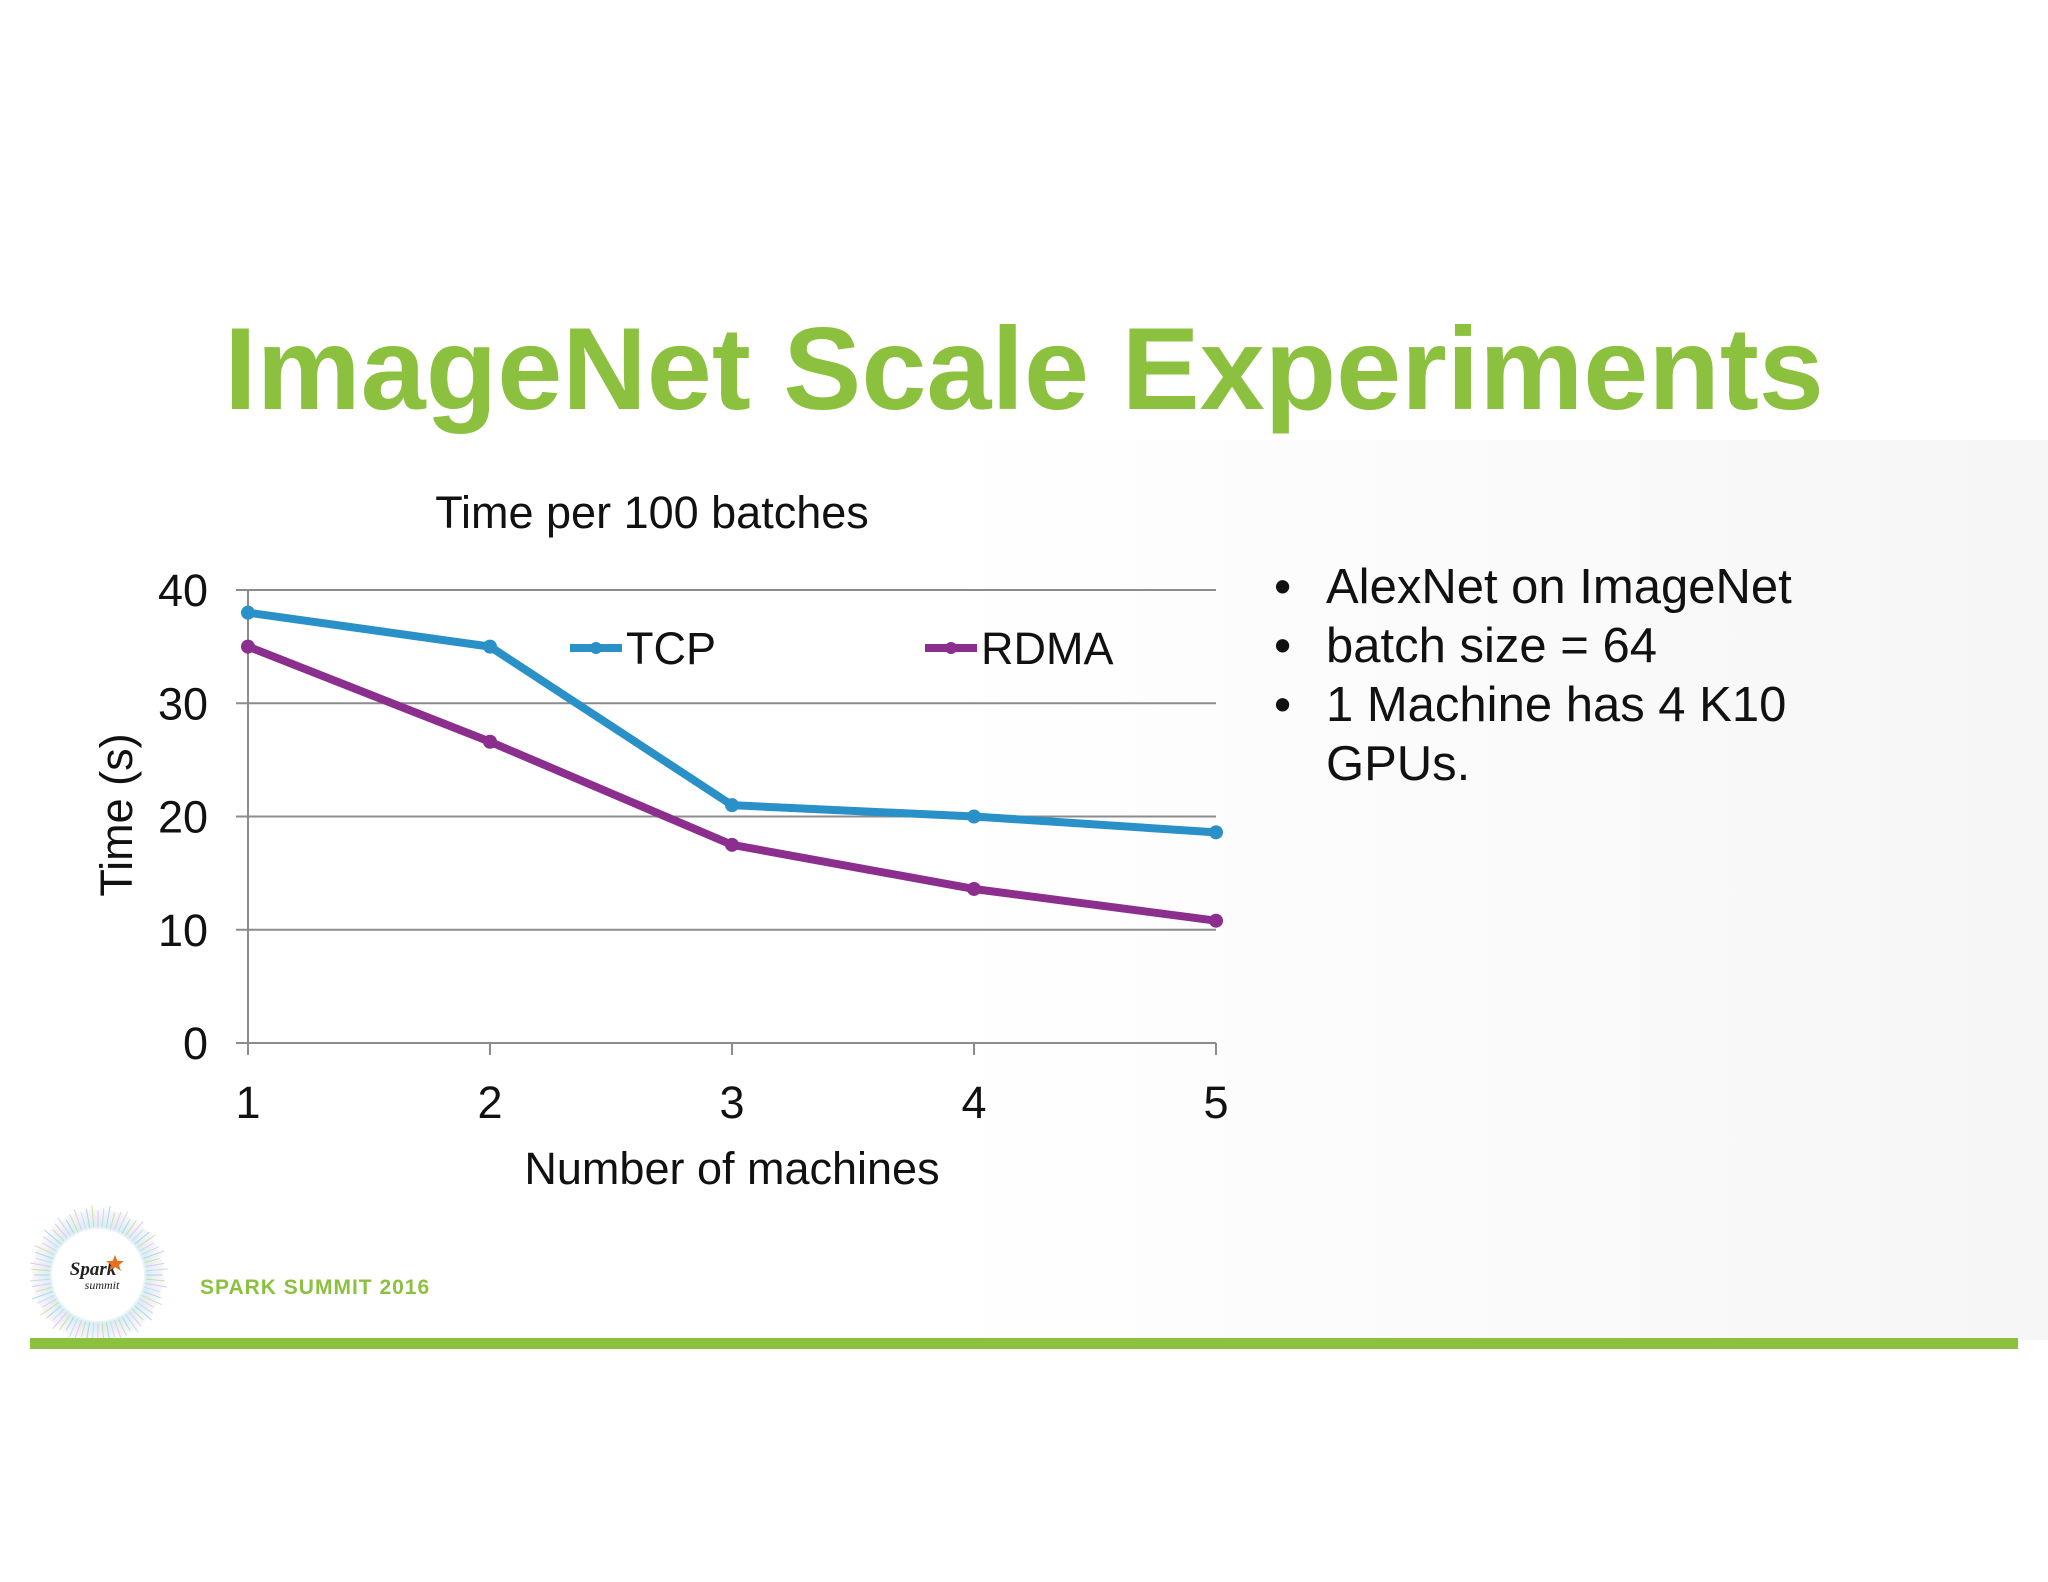 The height and width of the screenshot is (1582, 2048). I want to click on y-tick-label: 30, so click(183, 703).